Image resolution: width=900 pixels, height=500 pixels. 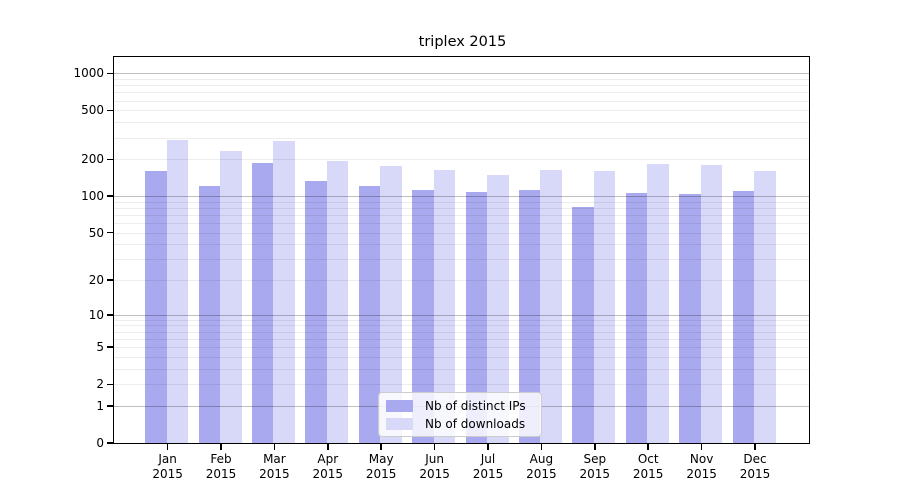 I want to click on x-tick-label-apr: Apr 2015, so click(x=328, y=467).